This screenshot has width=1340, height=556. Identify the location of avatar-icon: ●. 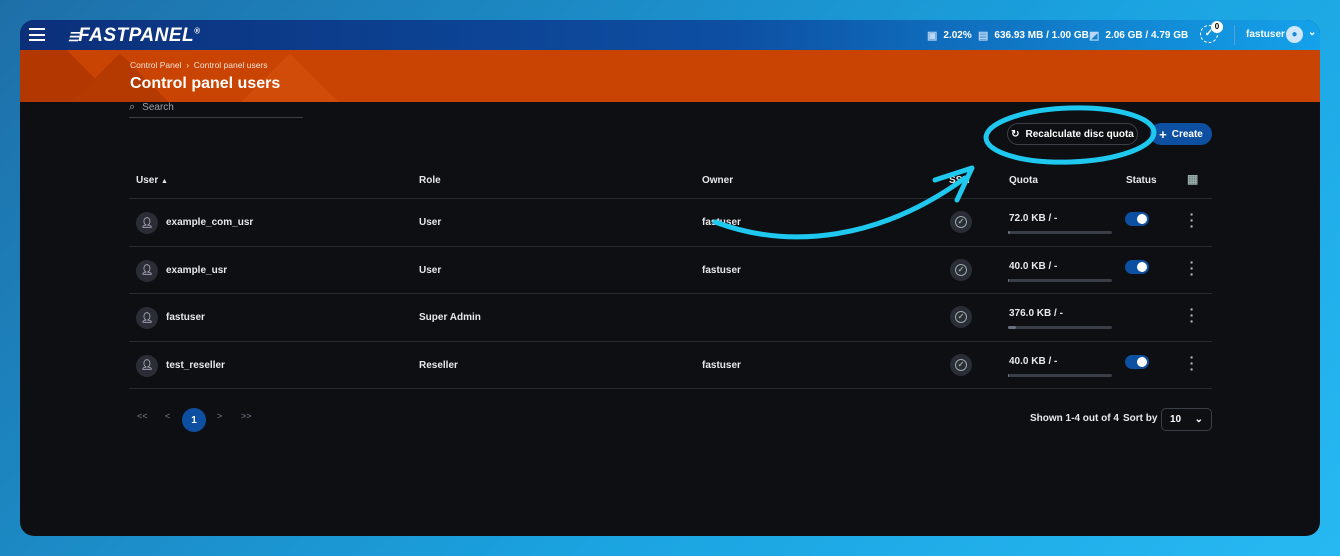
(1294, 34).